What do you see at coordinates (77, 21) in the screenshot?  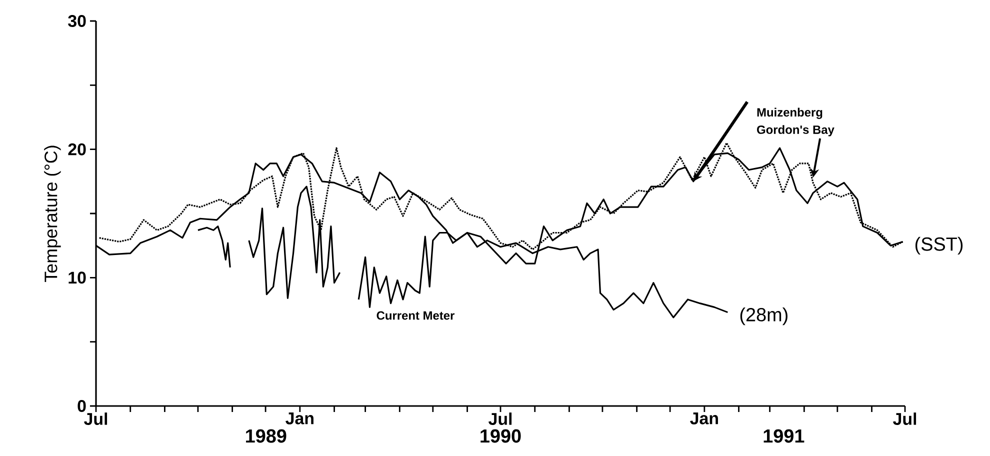 I see `y-tick-label: 30` at bounding box center [77, 21].